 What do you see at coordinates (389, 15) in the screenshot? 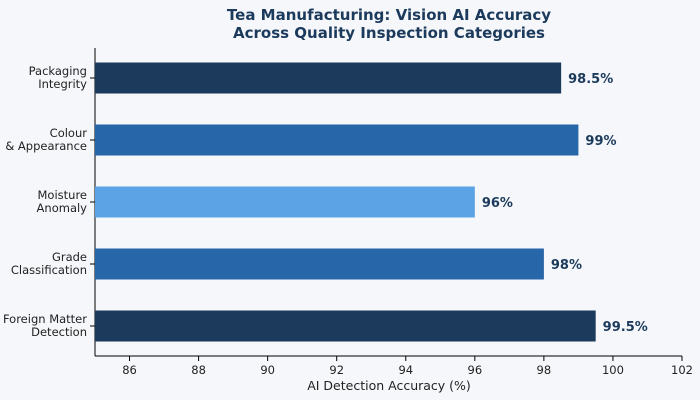
I see `chart-title-line-1: Tea Manufacturing: Vision AI Accuracy` at bounding box center [389, 15].